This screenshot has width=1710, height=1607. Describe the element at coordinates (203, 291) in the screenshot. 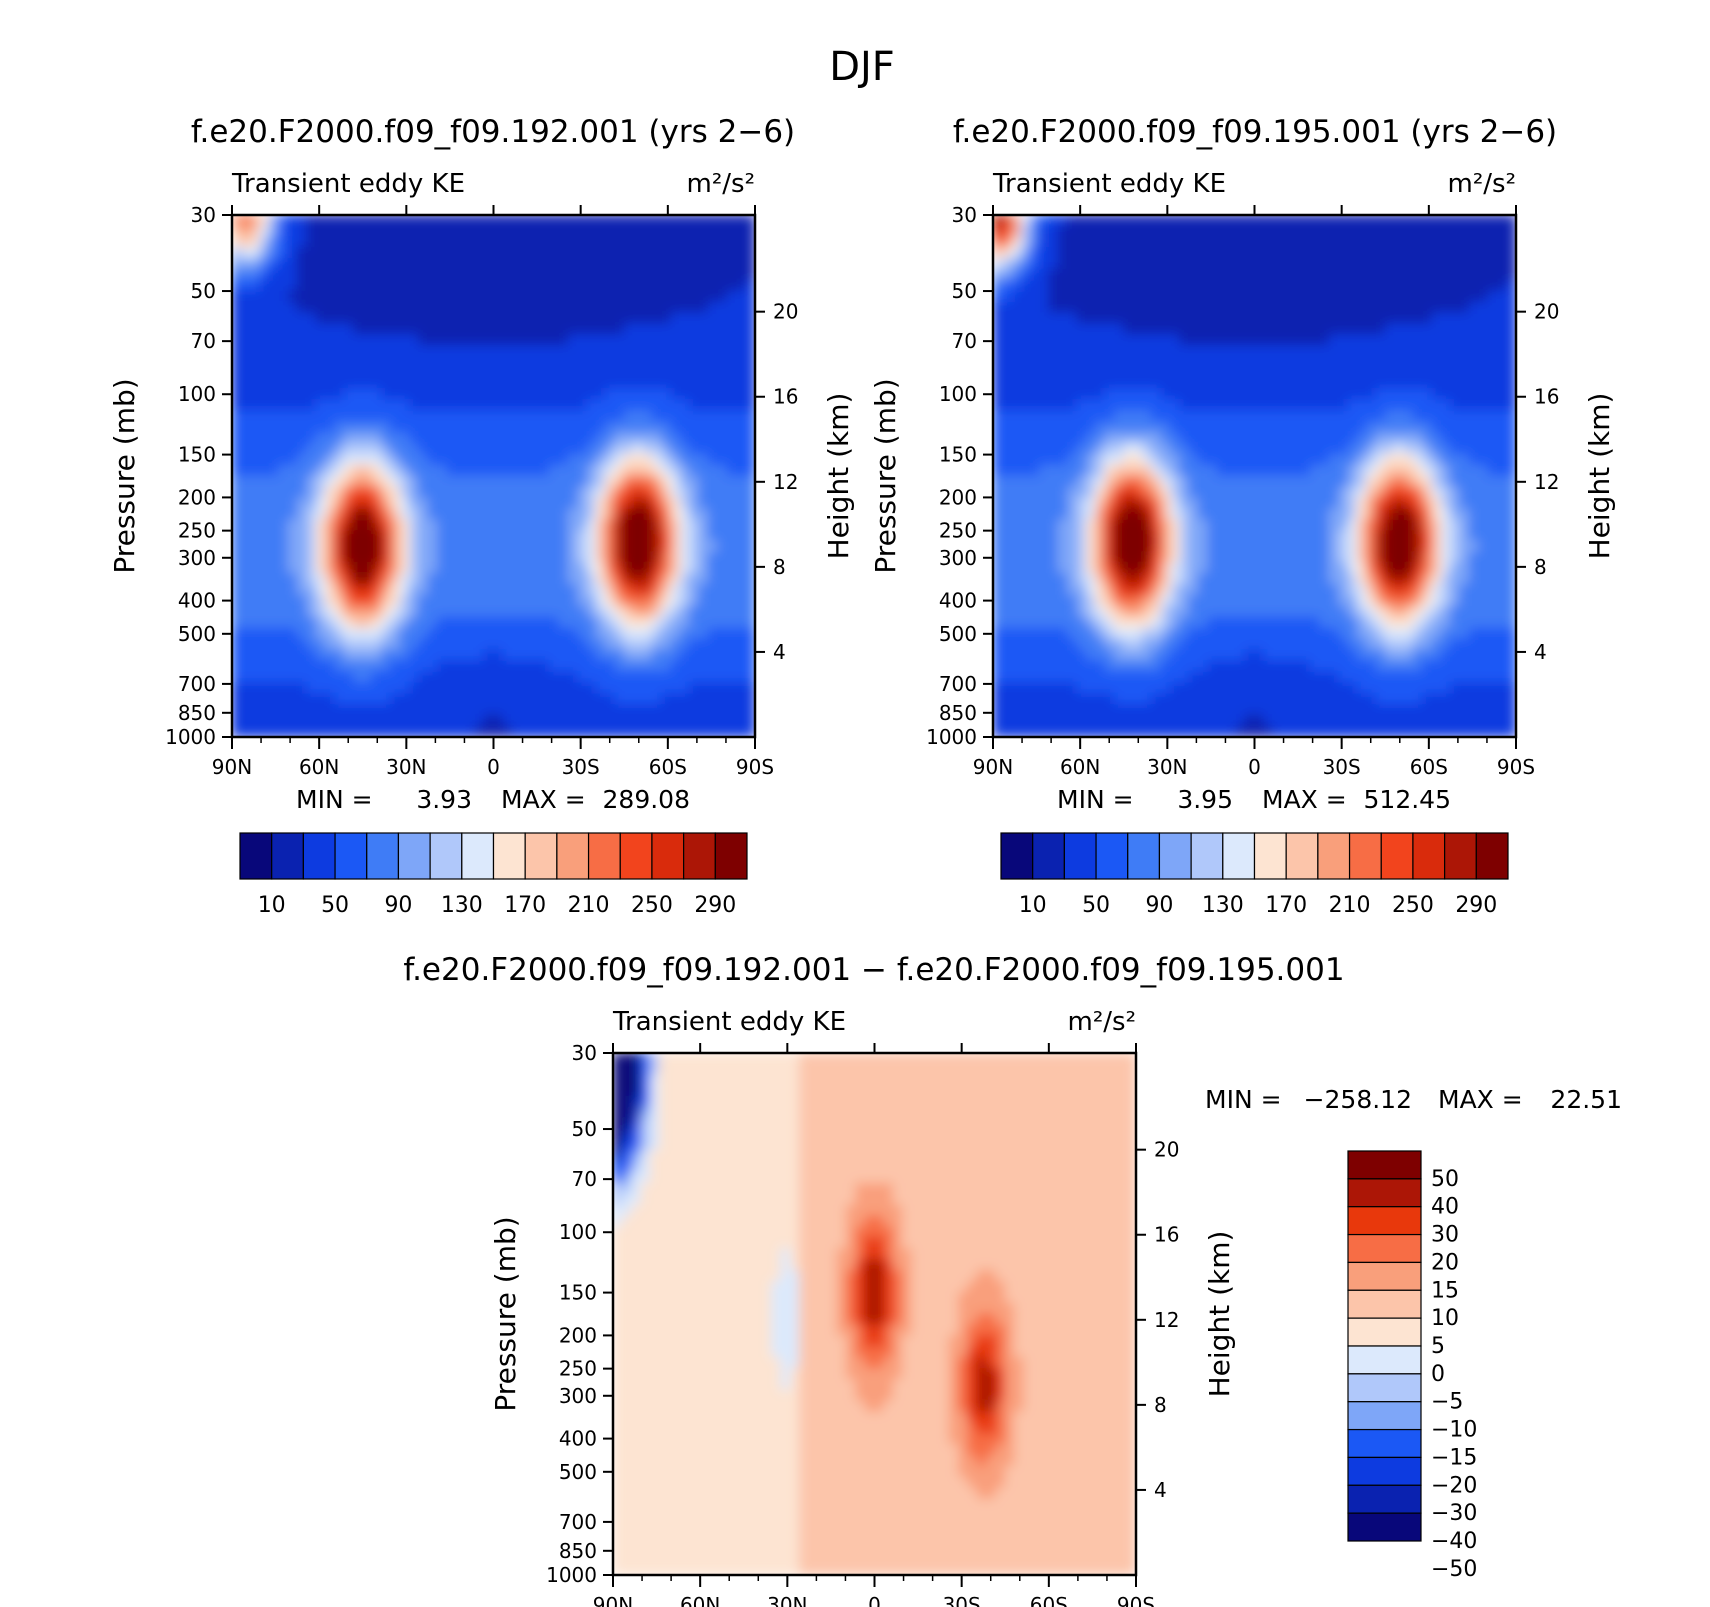

I see `y-tick-label: 50` at that location.